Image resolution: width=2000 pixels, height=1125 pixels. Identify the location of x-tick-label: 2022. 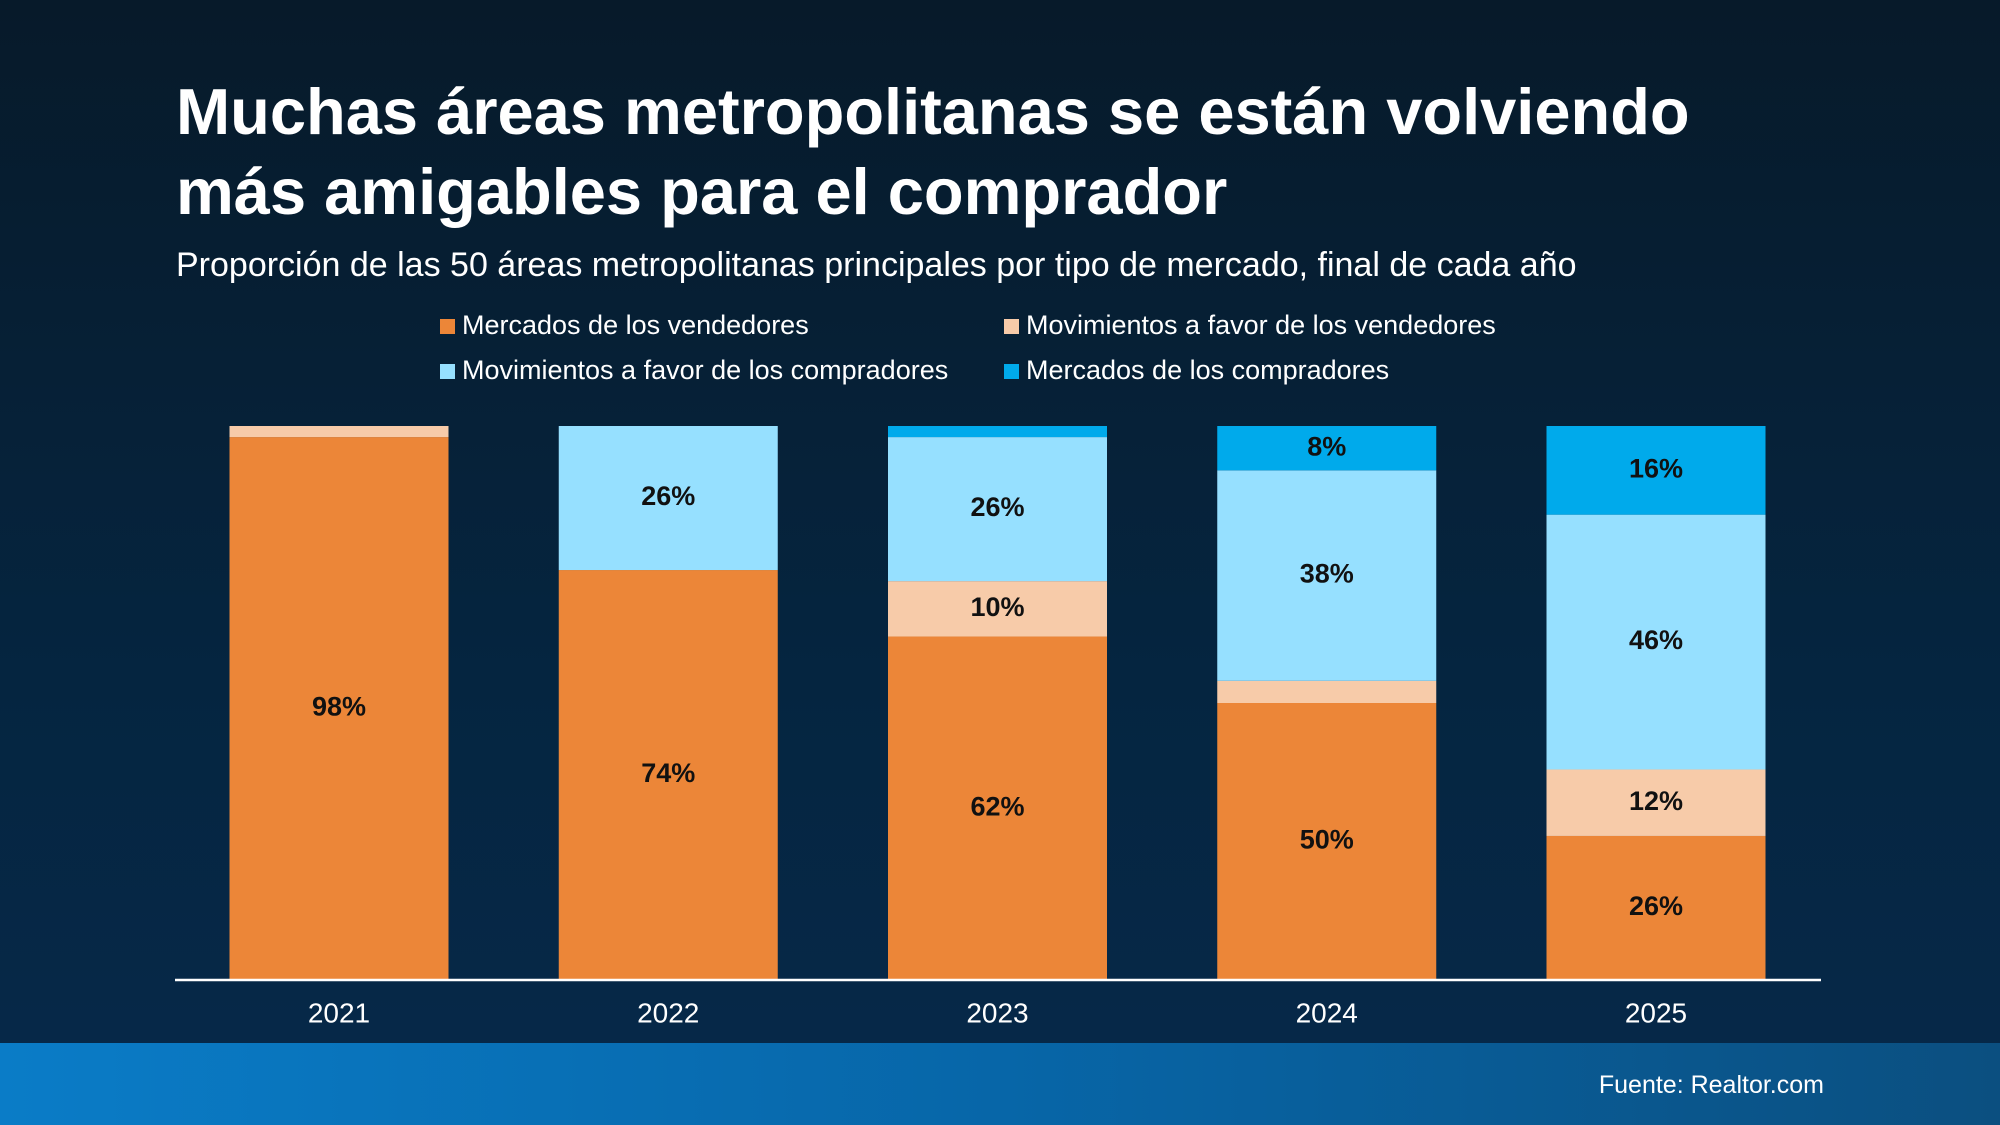
(668, 1012).